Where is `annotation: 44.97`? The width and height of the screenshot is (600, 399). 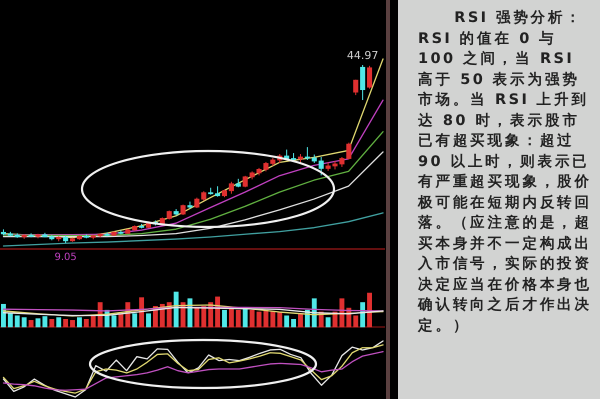 annotation: 44.97 is located at coordinates (362, 55).